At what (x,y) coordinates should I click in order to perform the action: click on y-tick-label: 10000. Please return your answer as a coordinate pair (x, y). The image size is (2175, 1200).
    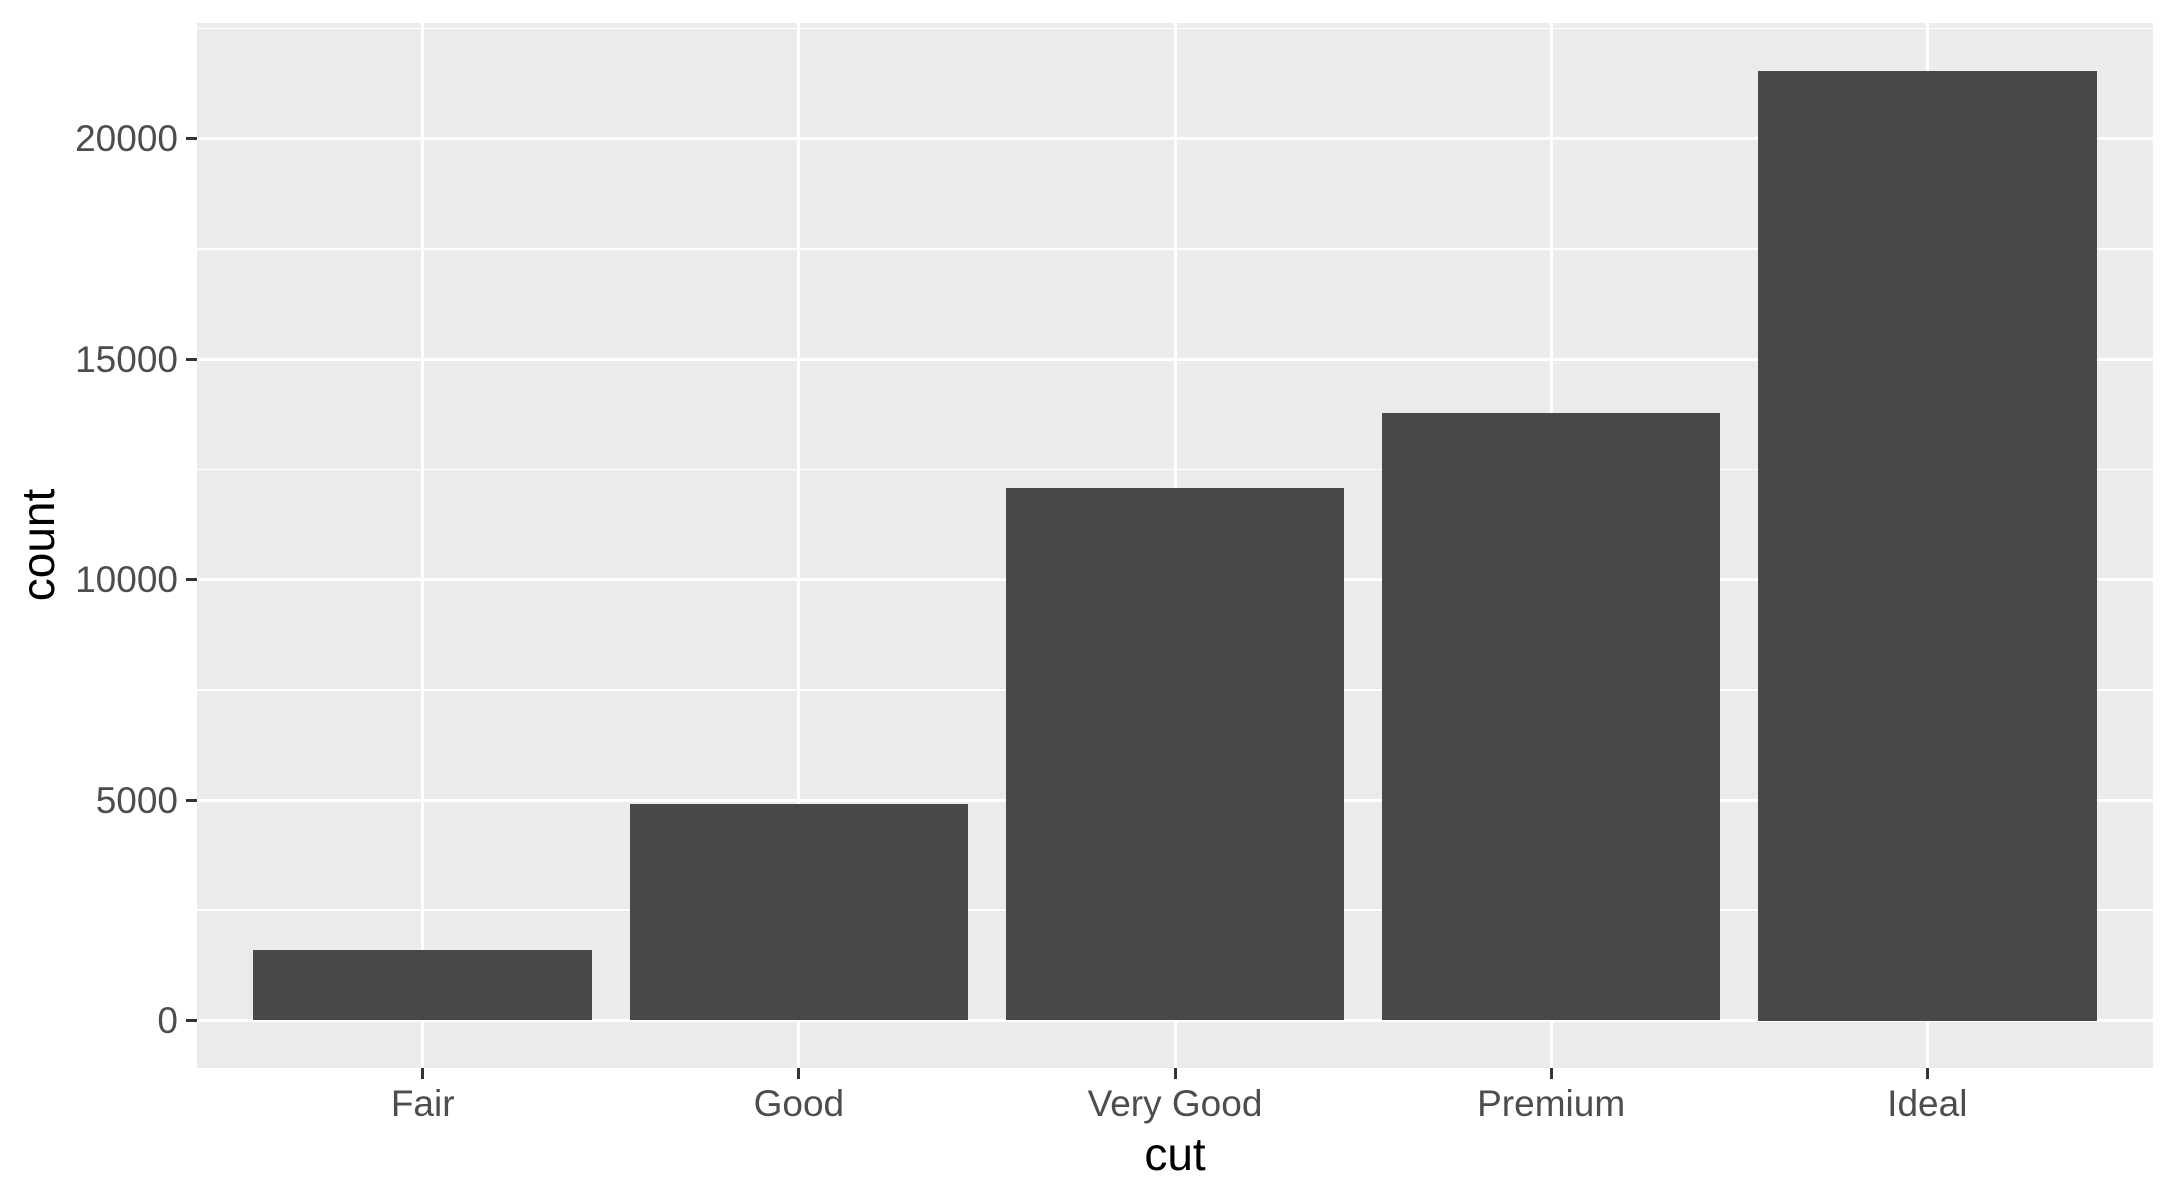
    Looking at the image, I should click on (126, 580).